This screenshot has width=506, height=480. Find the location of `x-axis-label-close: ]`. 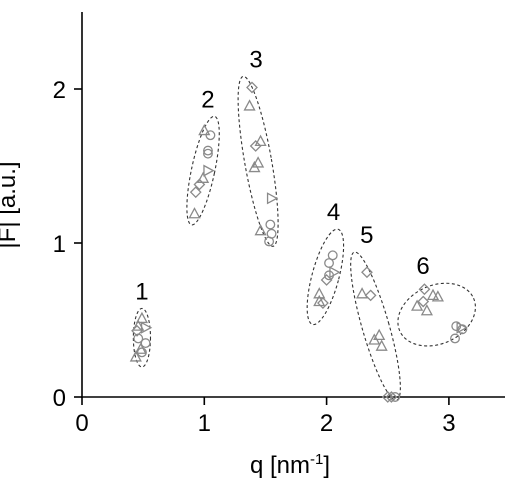

x-axis-label-close: ] is located at coordinates (326, 465).